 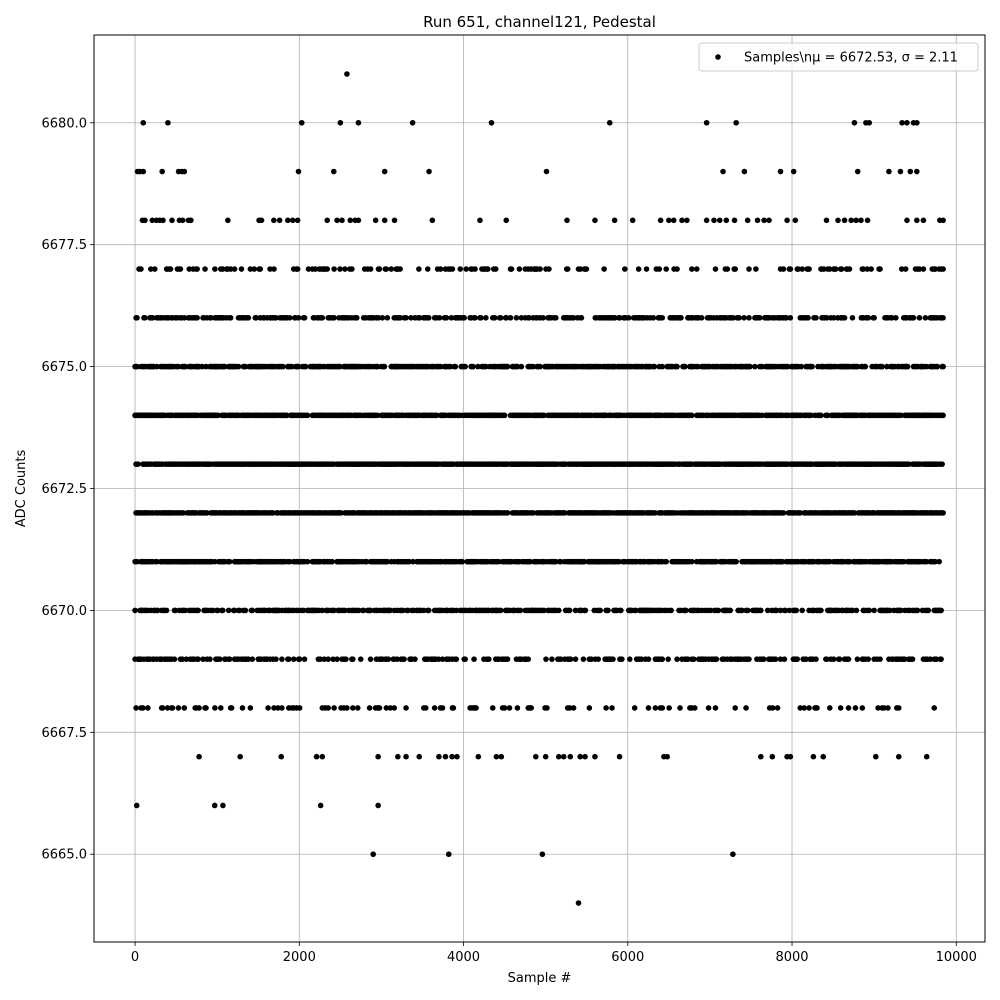 I want to click on legend-box, so click(x=838, y=57).